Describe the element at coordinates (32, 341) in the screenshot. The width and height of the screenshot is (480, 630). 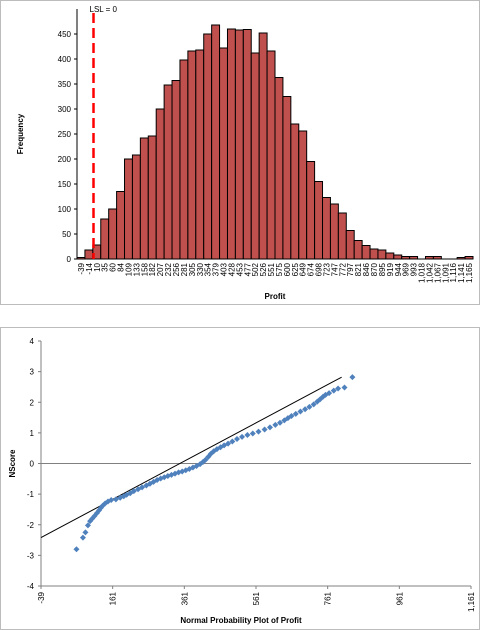
I see `y-tick-label: 4` at that location.